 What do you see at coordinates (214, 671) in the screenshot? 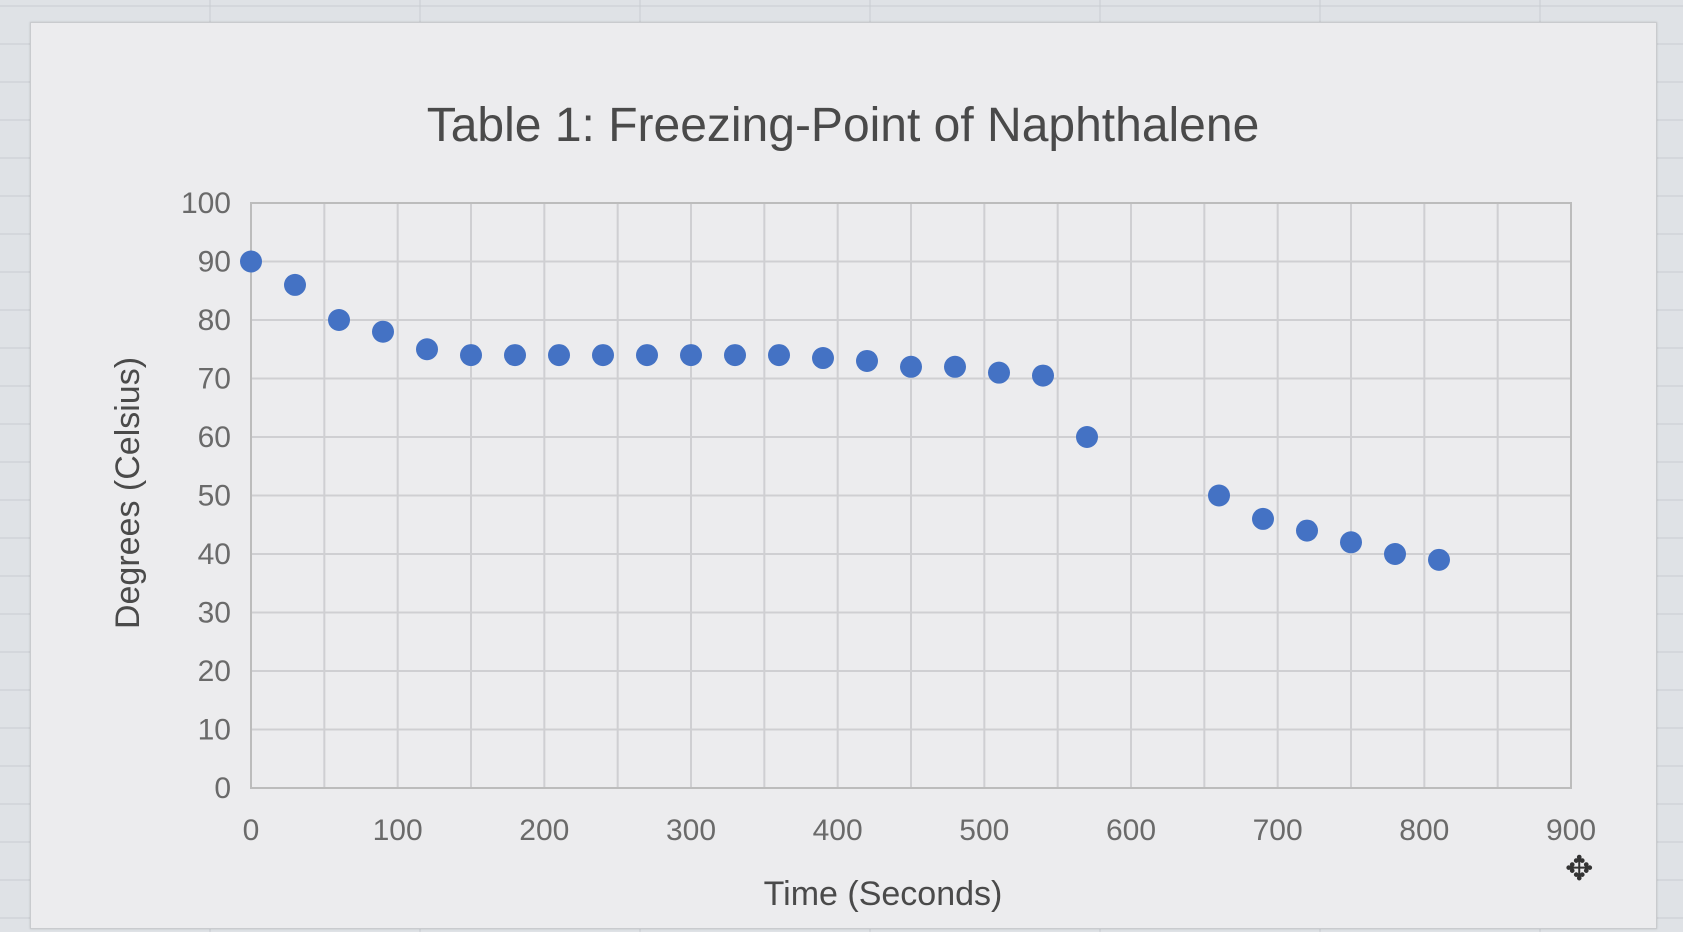
I see `y-tick-label: 20` at bounding box center [214, 671].